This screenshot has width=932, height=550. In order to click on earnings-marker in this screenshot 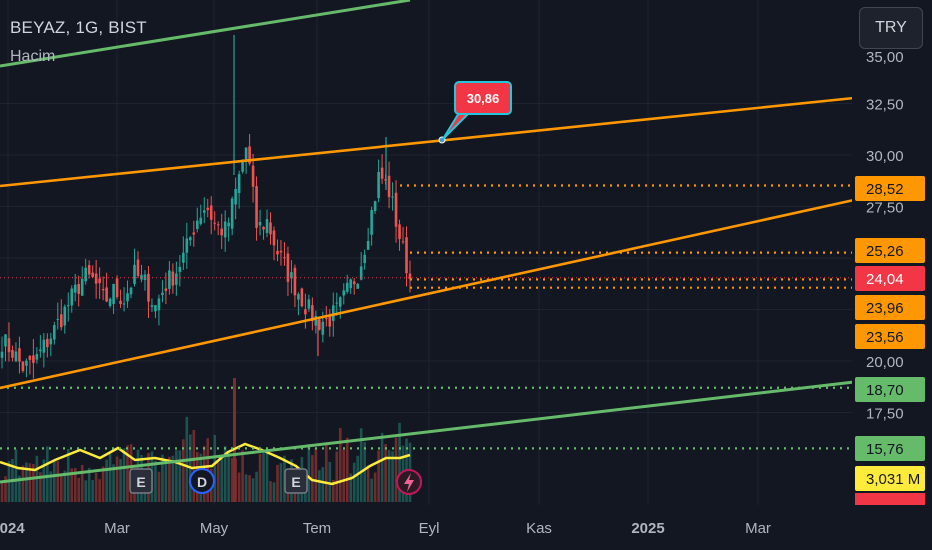, I will do `click(296, 481)`.